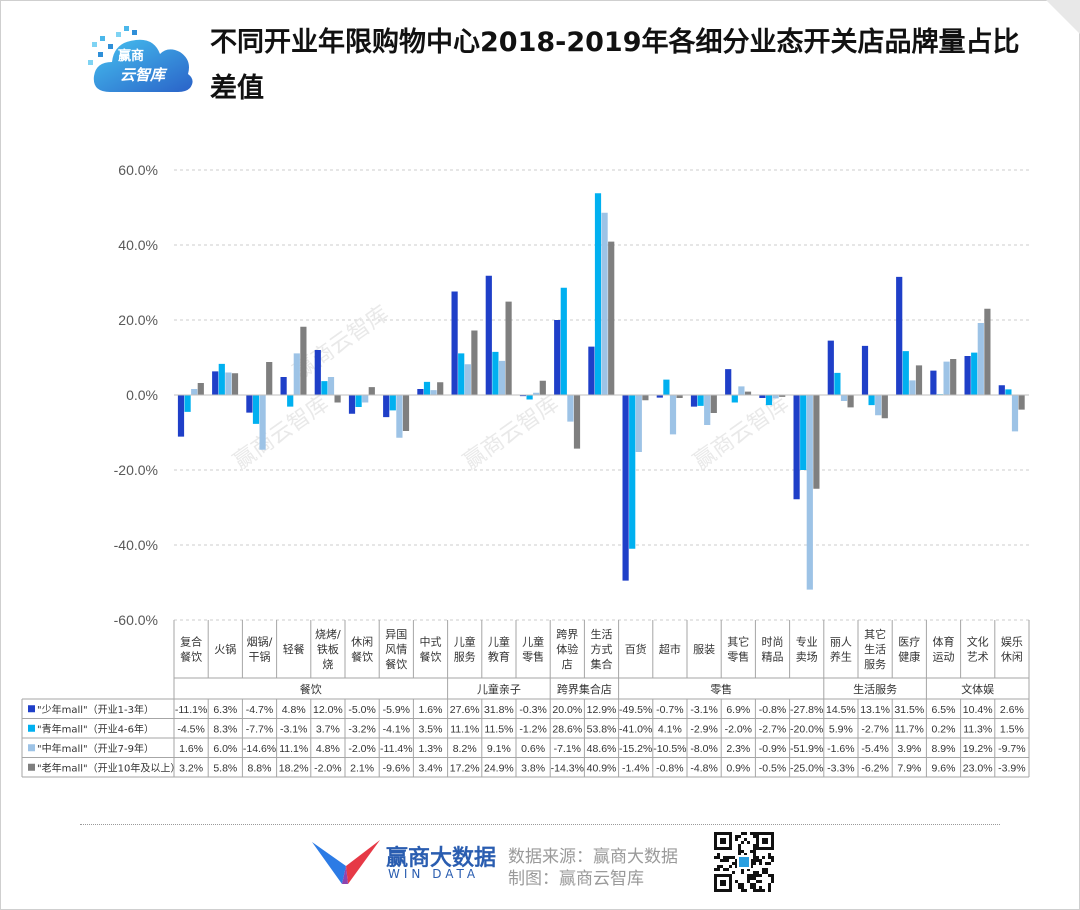 This screenshot has height=910, width=1080. Describe the element at coordinates (944, 710) in the screenshot. I see `data-label: 6.5%` at that location.